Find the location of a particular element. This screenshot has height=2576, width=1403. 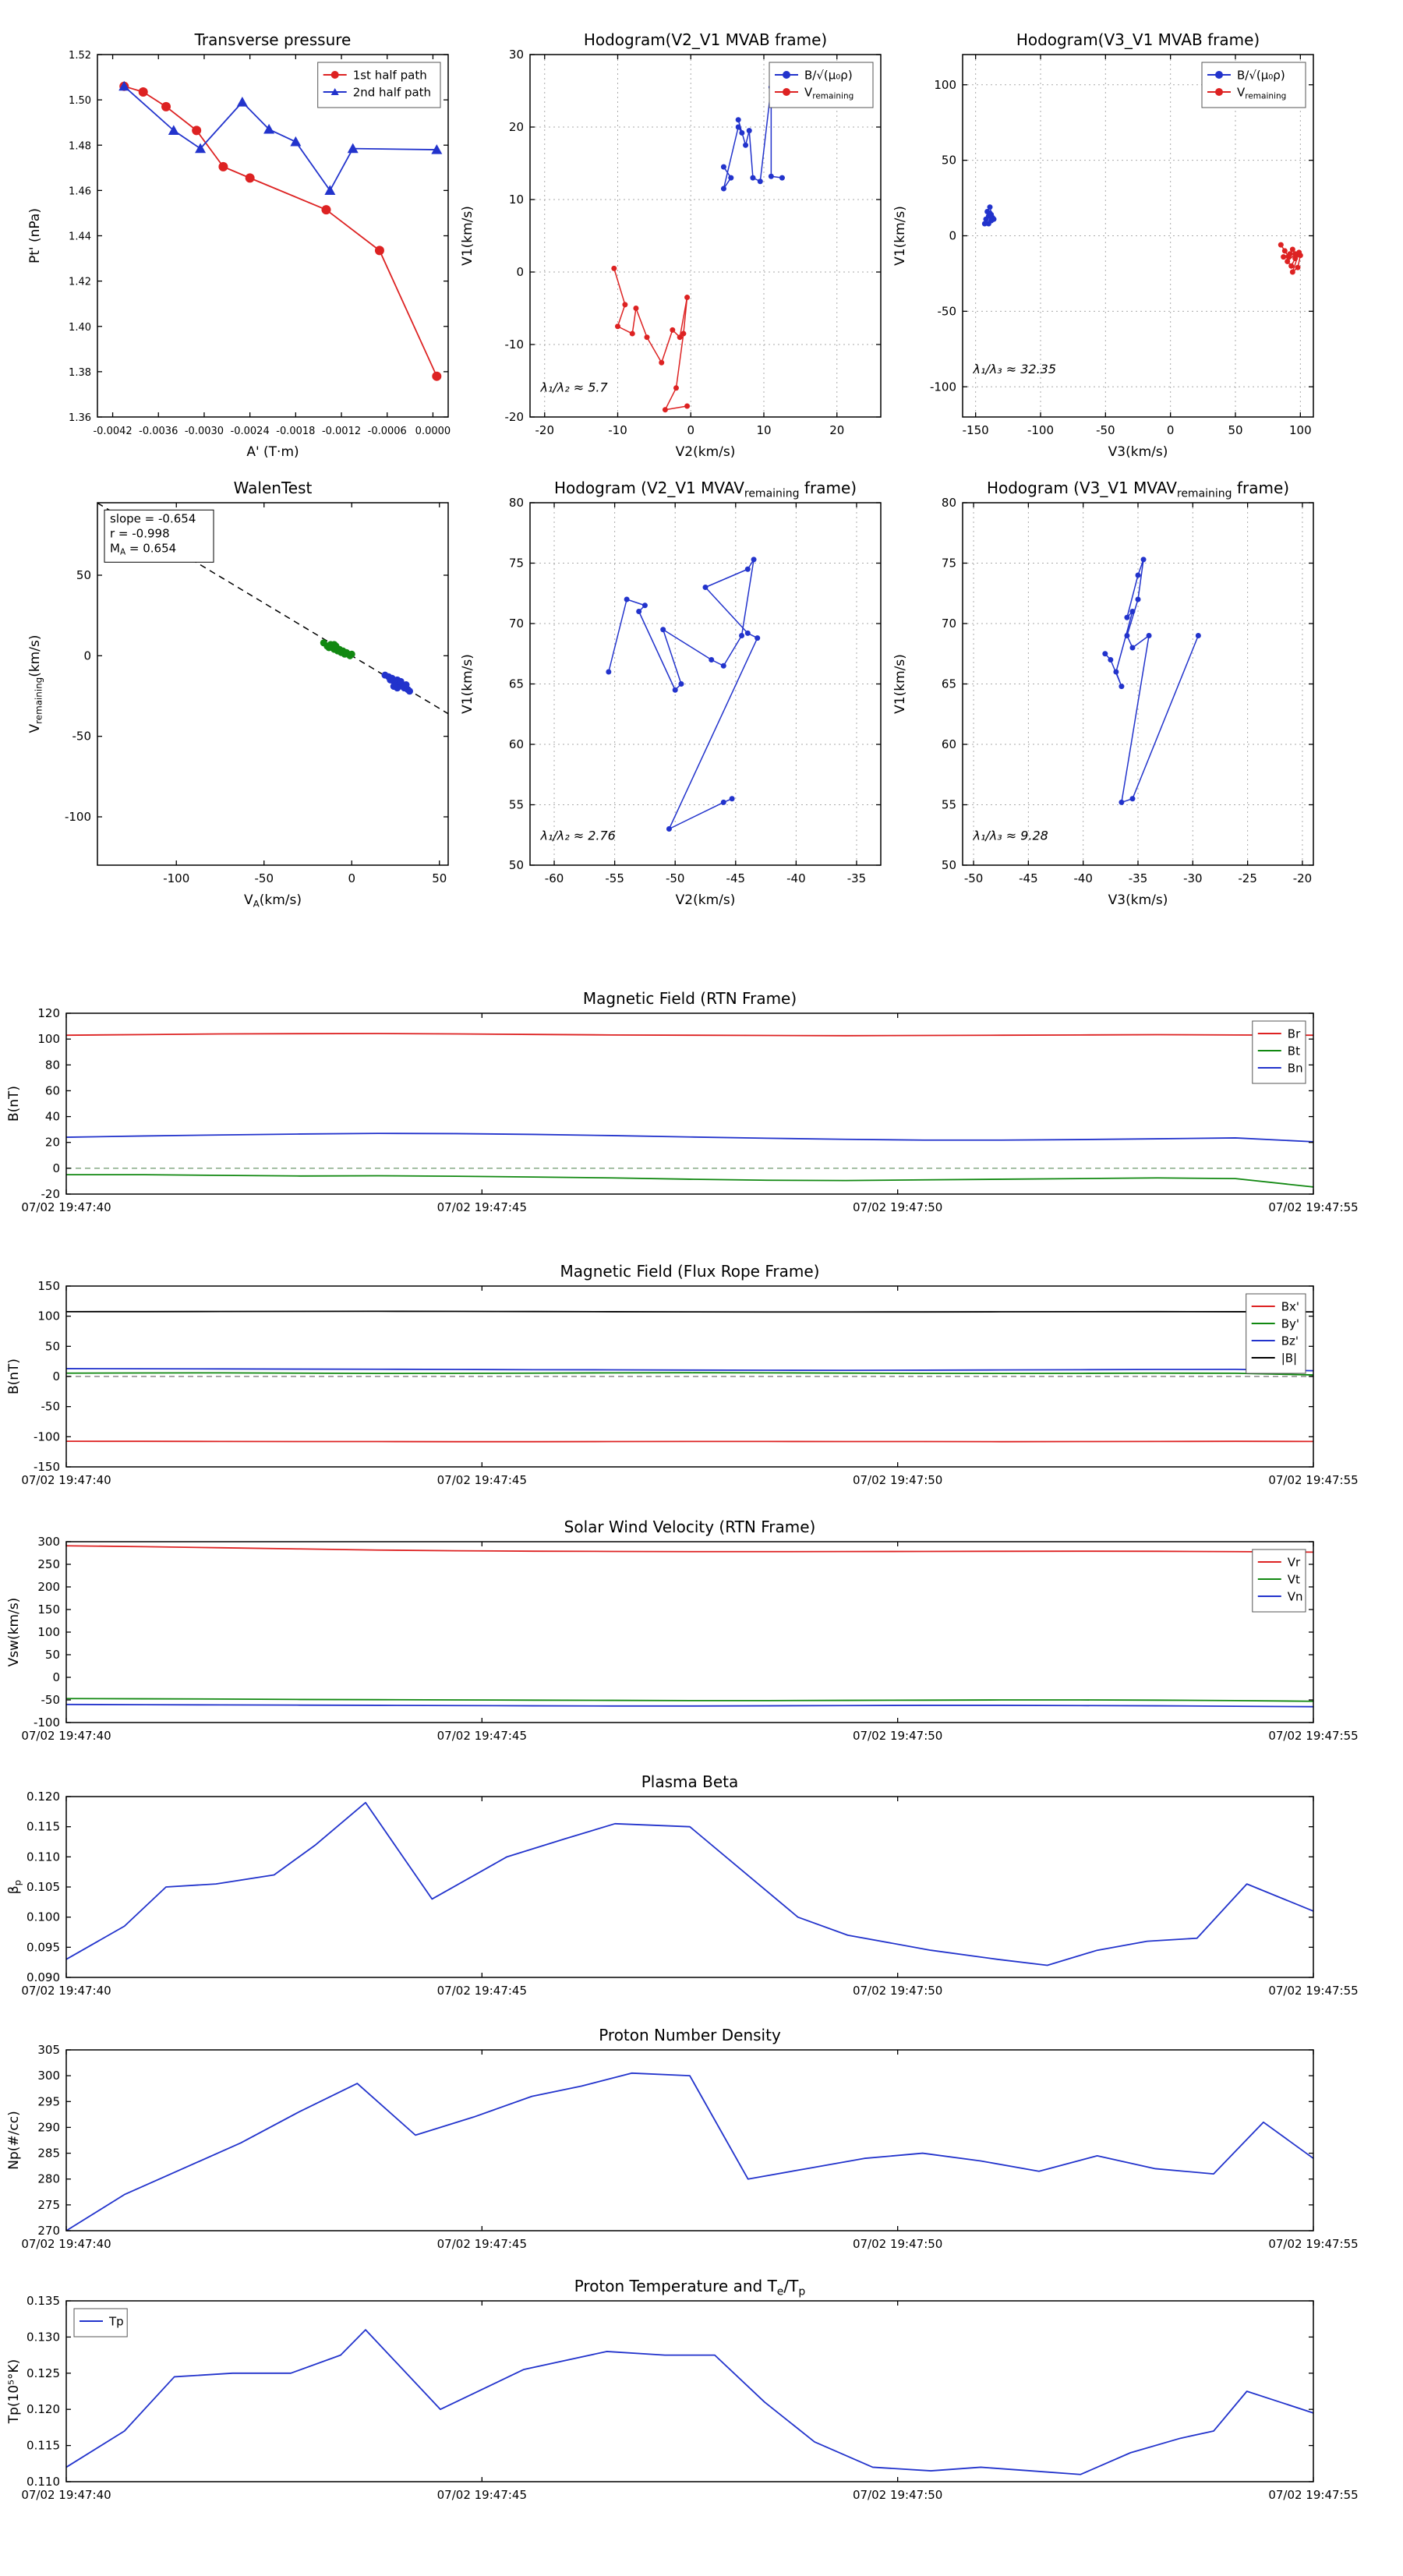

svg-text: |B| is located at coordinates (1289, 1358).